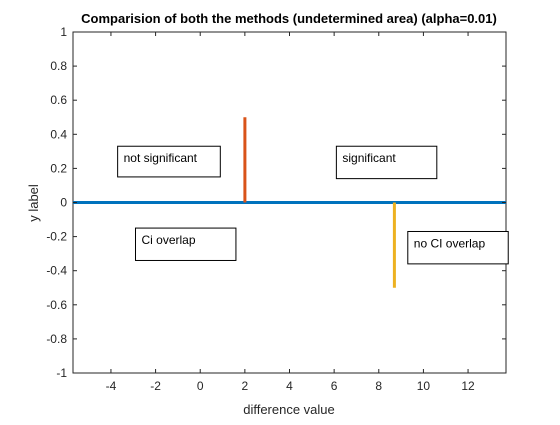 The width and height of the screenshot is (560, 425). Describe the element at coordinates (424, 386) in the screenshot. I see `x-tick-label: 10` at that location.